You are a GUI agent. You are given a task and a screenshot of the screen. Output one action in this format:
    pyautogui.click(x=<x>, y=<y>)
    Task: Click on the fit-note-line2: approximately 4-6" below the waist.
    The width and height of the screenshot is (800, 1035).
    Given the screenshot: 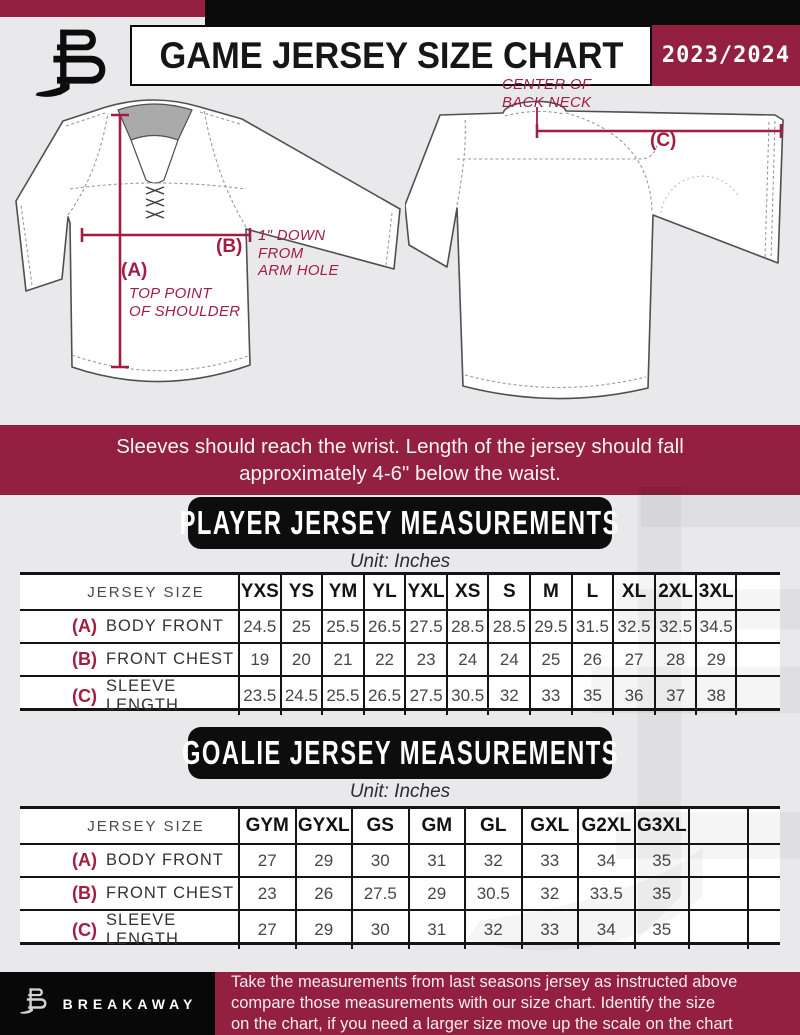 What is the action you would take?
    pyautogui.click(x=400, y=473)
    